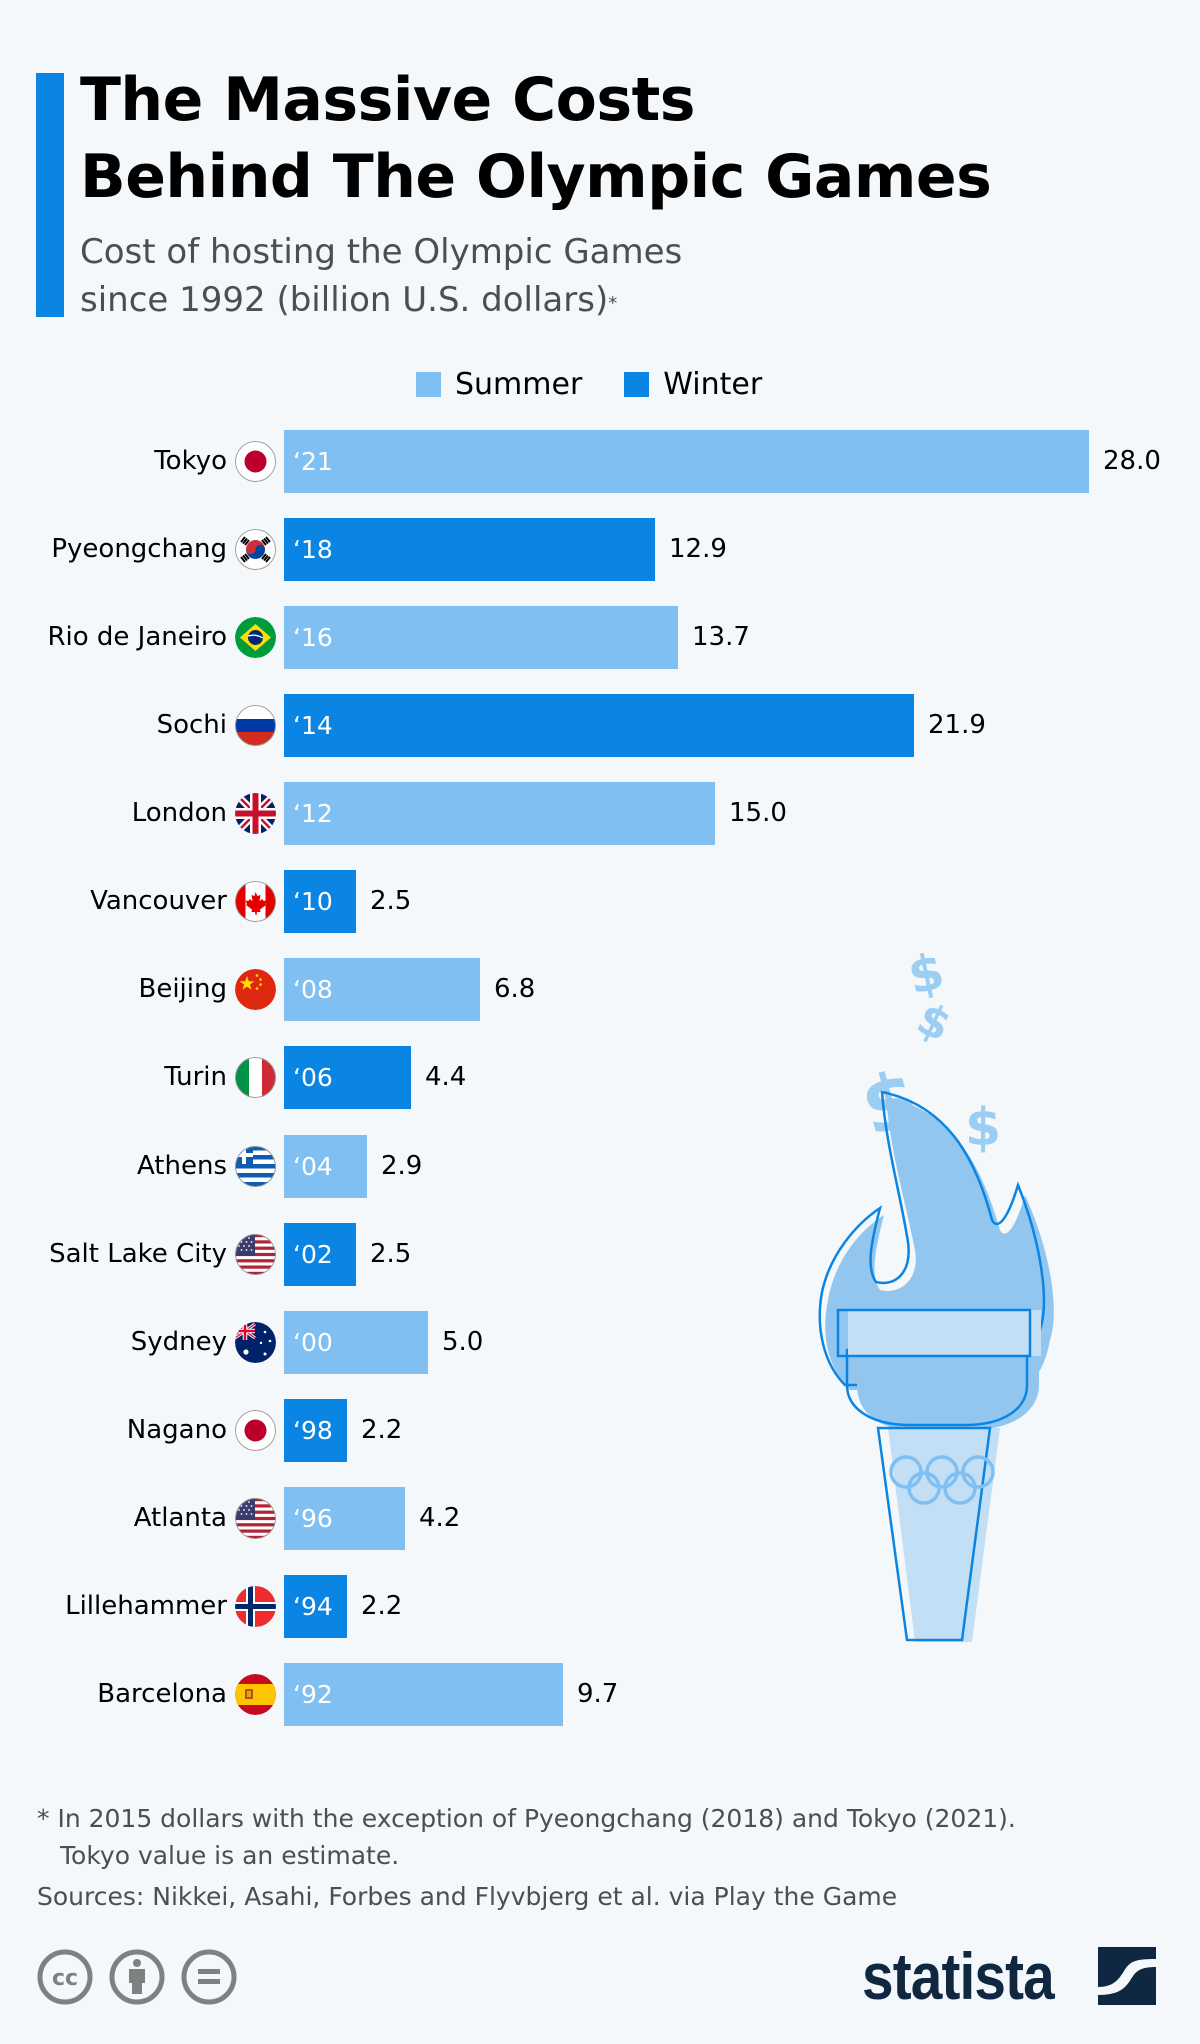  What do you see at coordinates (313, 814) in the screenshot?
I see `year-label: ‘12` at bounding box center [313, 814].